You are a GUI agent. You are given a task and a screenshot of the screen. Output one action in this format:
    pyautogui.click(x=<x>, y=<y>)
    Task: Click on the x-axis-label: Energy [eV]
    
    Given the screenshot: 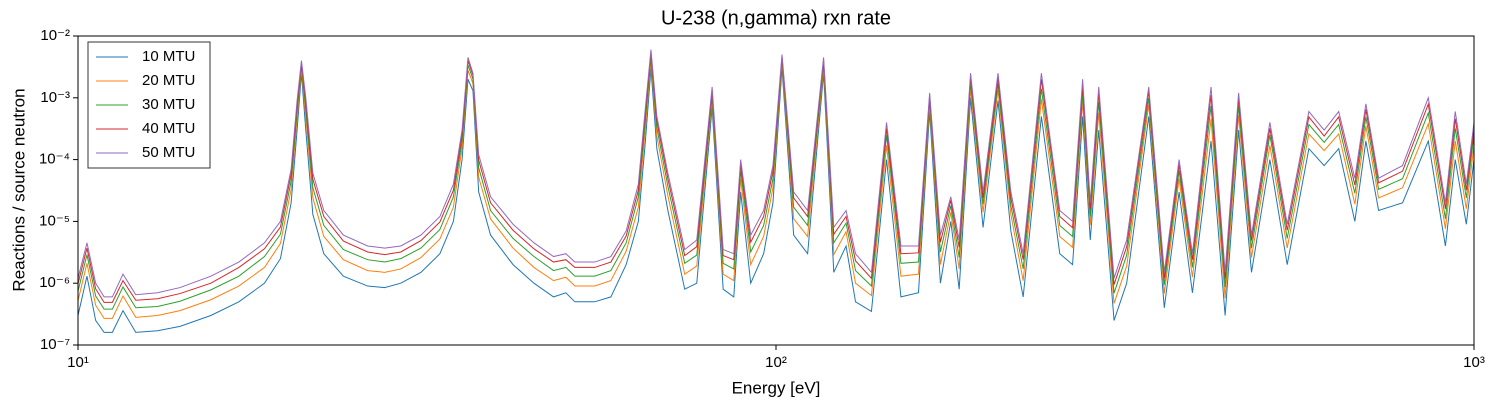 What is the action you would take?
    pyautogui.click(x=776, y=387)
    